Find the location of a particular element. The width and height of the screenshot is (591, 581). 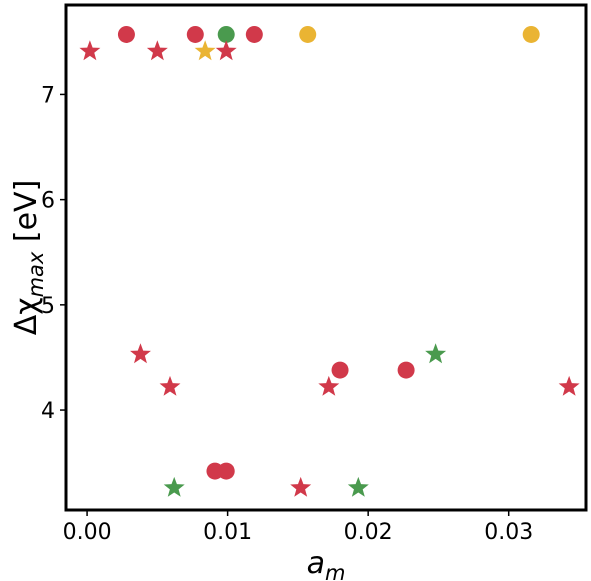

y-tick-label: 7 is located at coordinates (48, 95).